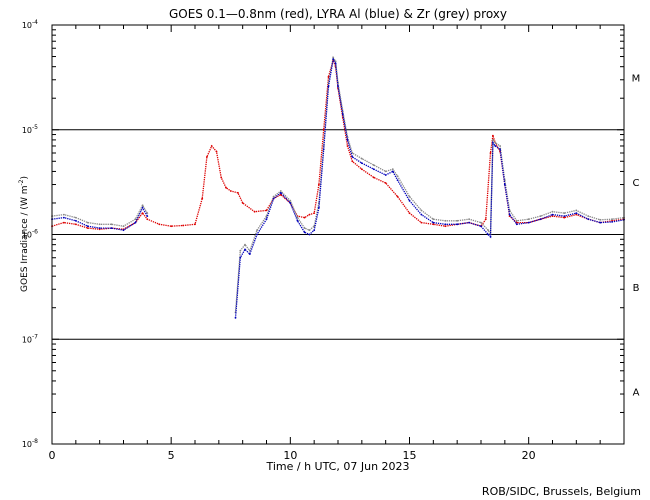  Describe the element at coordinates (636, 183) in the screenshot. I see `flare-class-label: C` at that location.